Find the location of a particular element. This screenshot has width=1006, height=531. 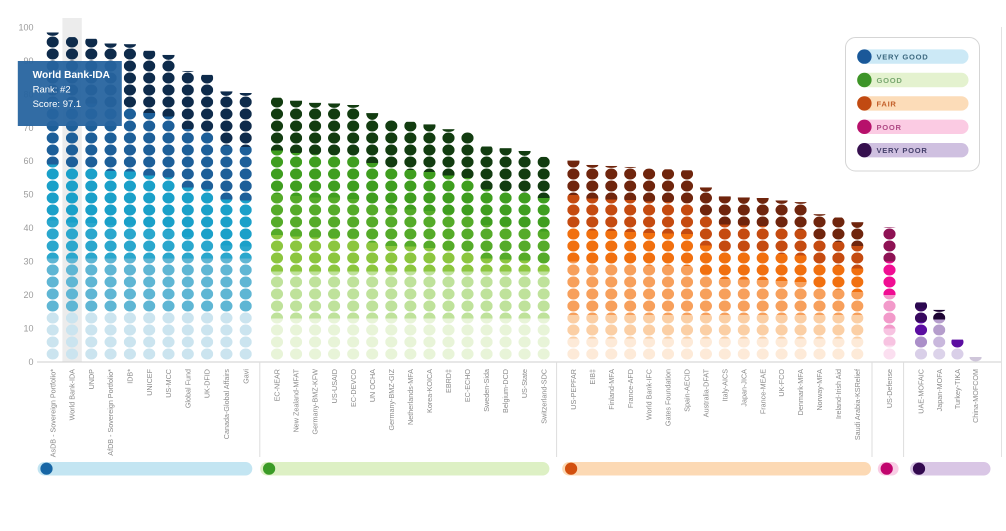

svg-text: FAIR is located at coordinates (887, 103).